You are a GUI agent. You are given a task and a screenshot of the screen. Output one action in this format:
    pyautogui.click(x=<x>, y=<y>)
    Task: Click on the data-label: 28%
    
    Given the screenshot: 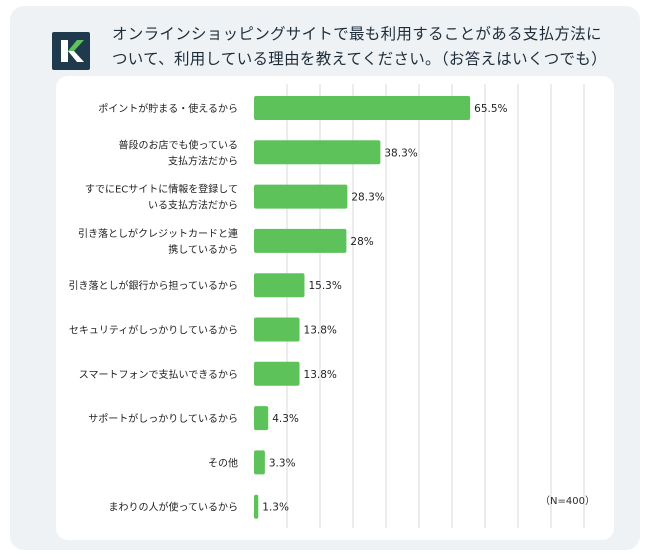 What is the action you would take?
    pyautogui.click(x=361, y=242)
    